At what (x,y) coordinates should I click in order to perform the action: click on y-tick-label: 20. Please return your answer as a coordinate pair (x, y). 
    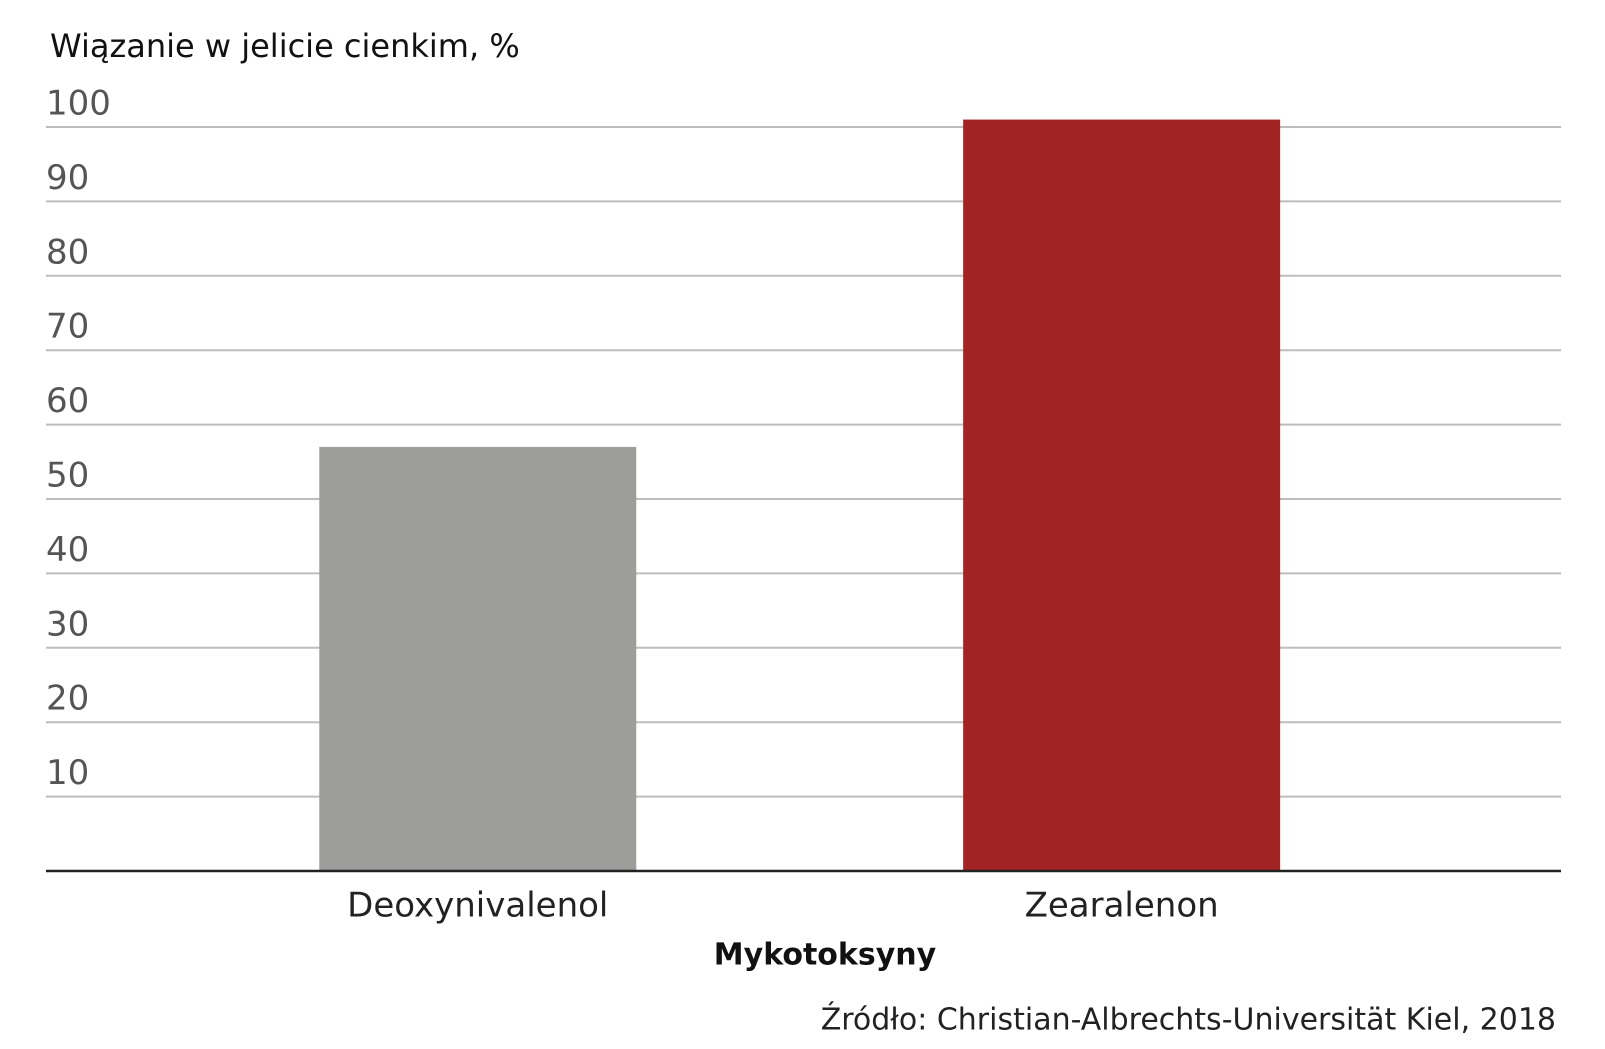
    Looking at the image, I should click on (67, 699).